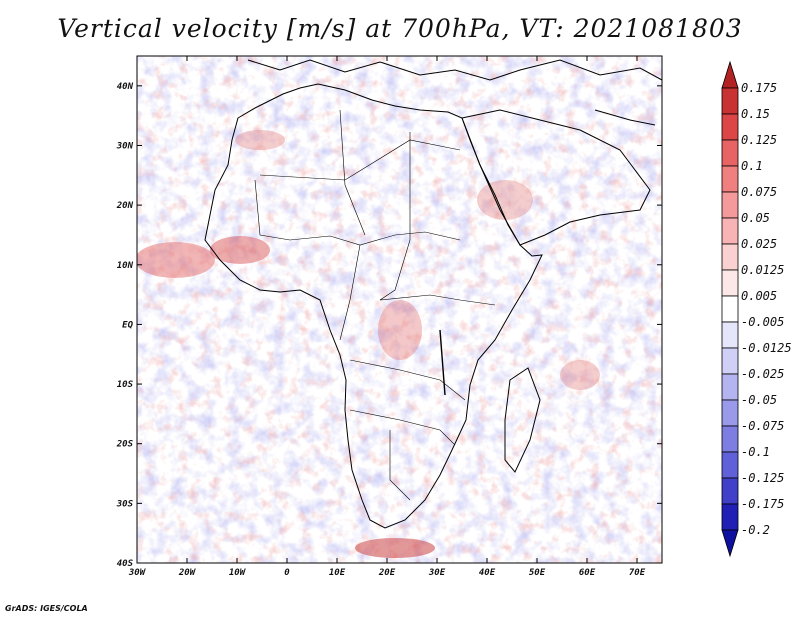  I want to click on colorbar-label: 0.125, so click(759, 140).